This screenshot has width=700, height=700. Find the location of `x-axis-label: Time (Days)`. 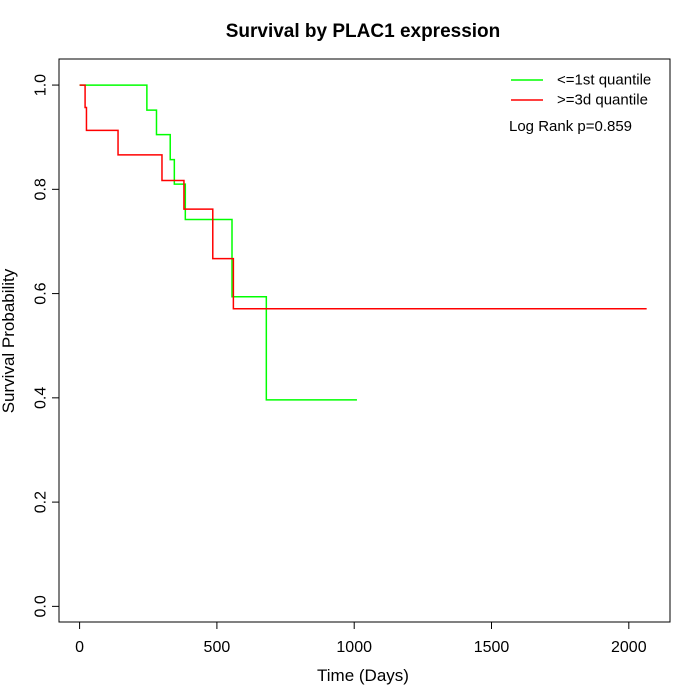

x-axis-label: Time (Days) is located at coordinates (363, 675).